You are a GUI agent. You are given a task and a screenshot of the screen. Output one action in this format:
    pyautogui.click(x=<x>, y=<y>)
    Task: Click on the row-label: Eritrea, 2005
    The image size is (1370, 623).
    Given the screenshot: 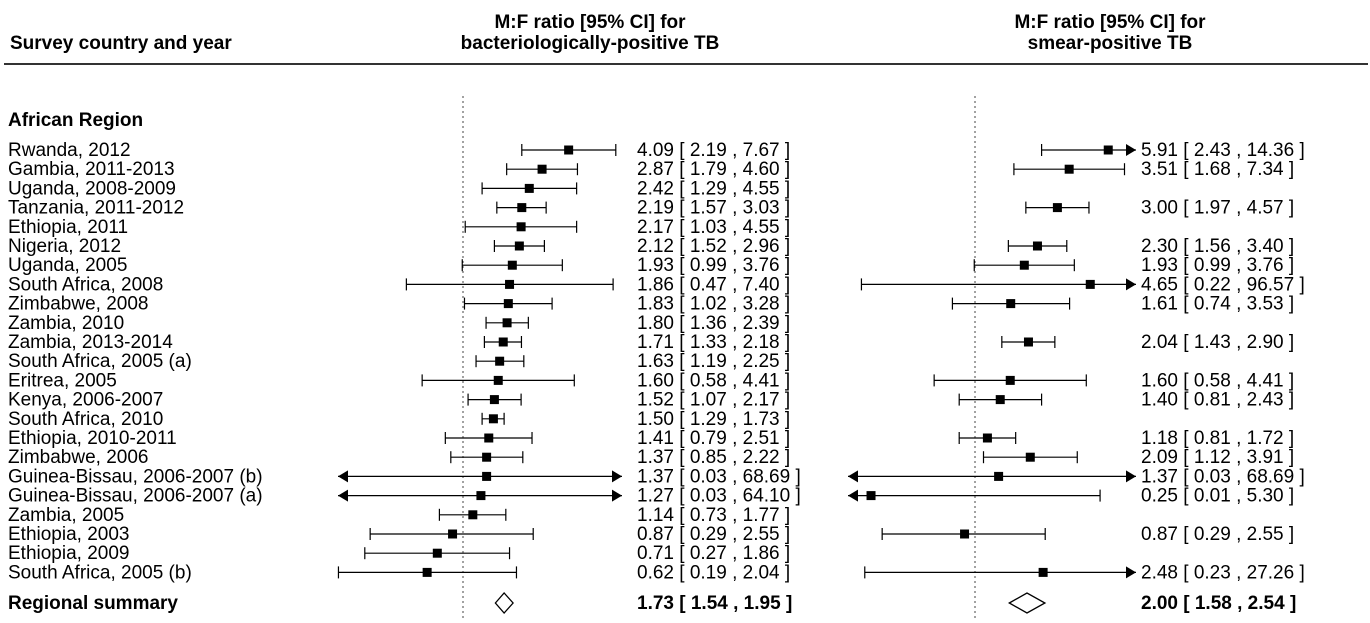 What is the action you would take?
    pyautogui.click(x=62, y=380)
    